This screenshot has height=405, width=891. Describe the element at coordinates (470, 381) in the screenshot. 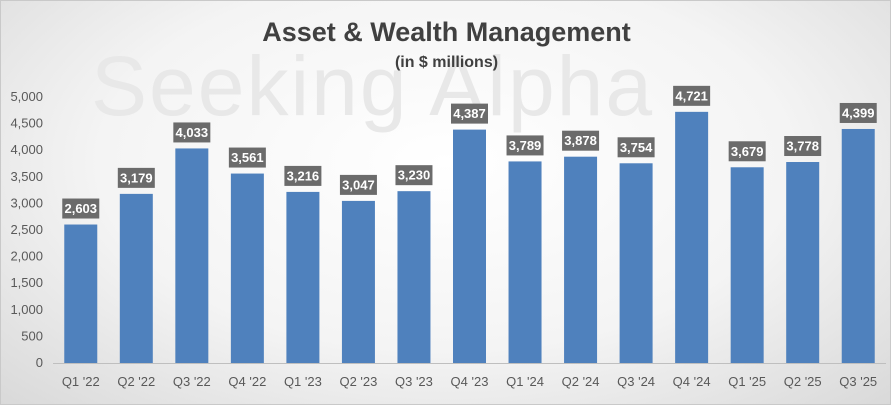

I see `x-tick-label: Q4 '23` at that location.